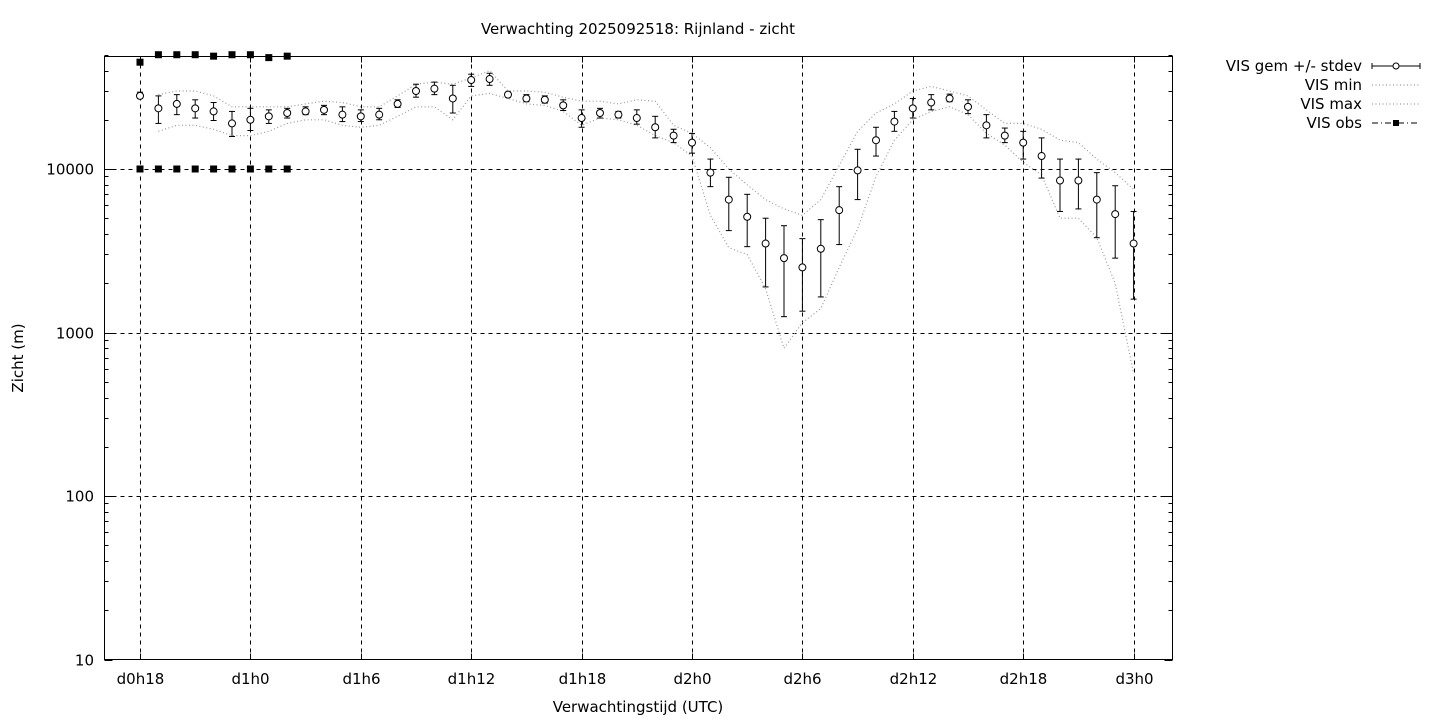 The width and height of the screenshot is (1440, 720). Describe the element at coordinates (250, 679) in the screenshot. I see `x-tick-label: d1h0` at that location.